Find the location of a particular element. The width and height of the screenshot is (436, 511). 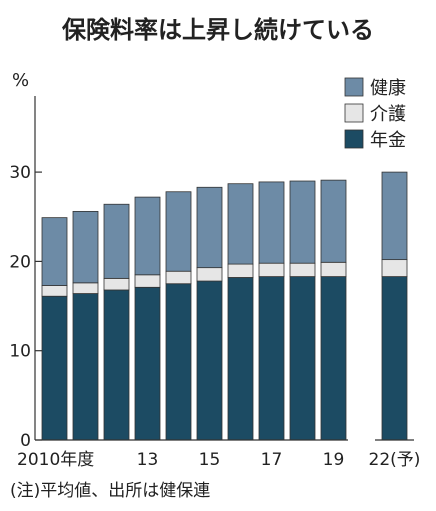

x-axis: 2010年度 13 15 17 19 22(予) is located at coordinates (219, 454).